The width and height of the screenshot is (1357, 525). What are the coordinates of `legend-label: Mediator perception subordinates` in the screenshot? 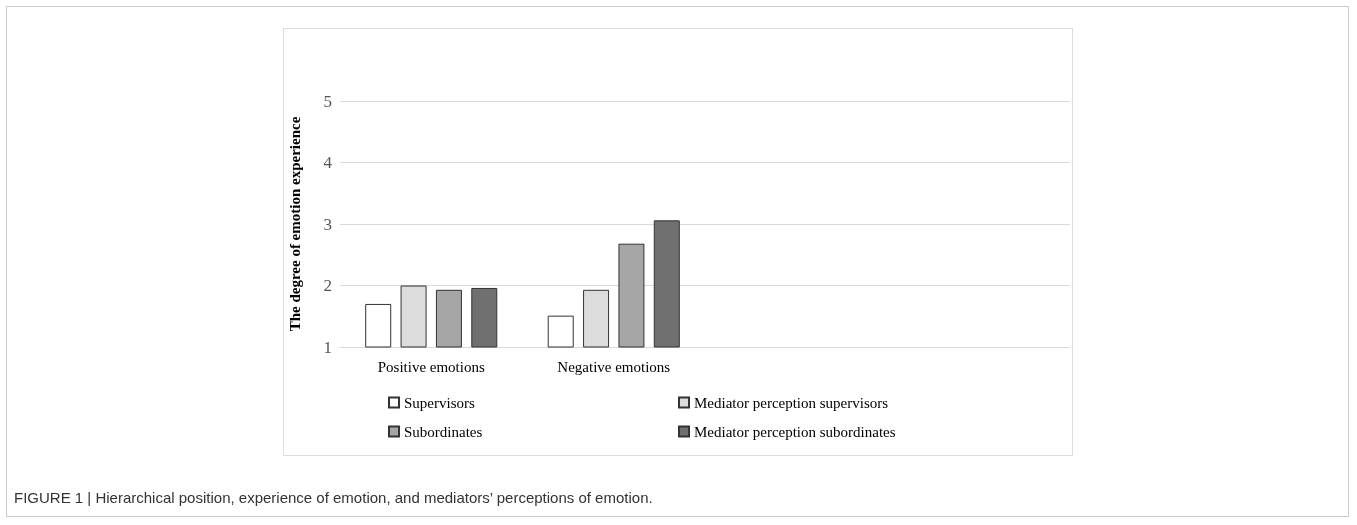 It's located at (795, 431).